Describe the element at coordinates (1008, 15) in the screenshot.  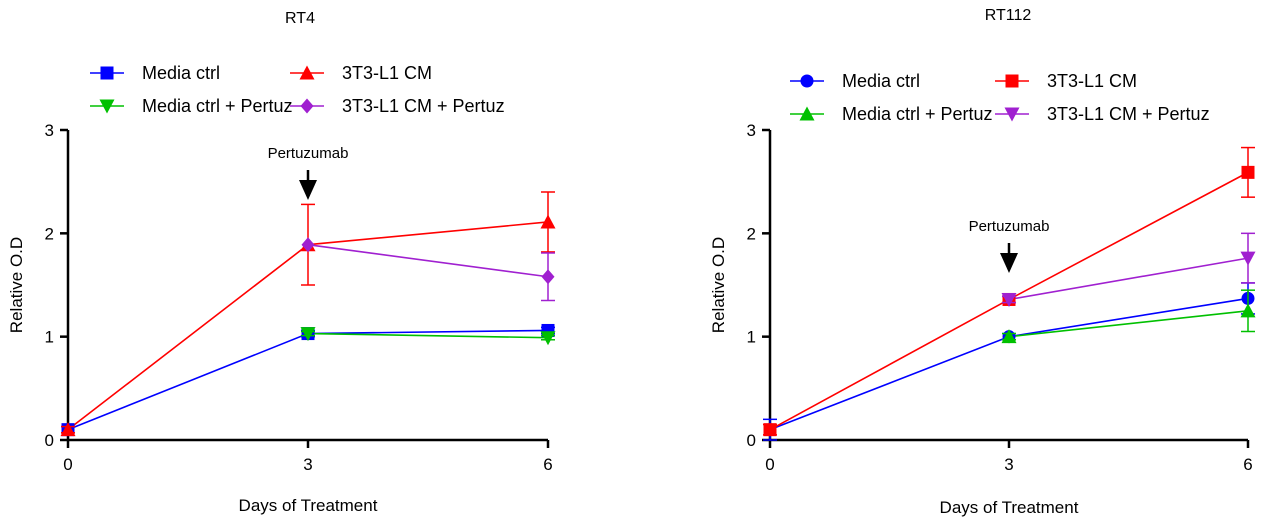
I see `chart-title: RT112` at that location.